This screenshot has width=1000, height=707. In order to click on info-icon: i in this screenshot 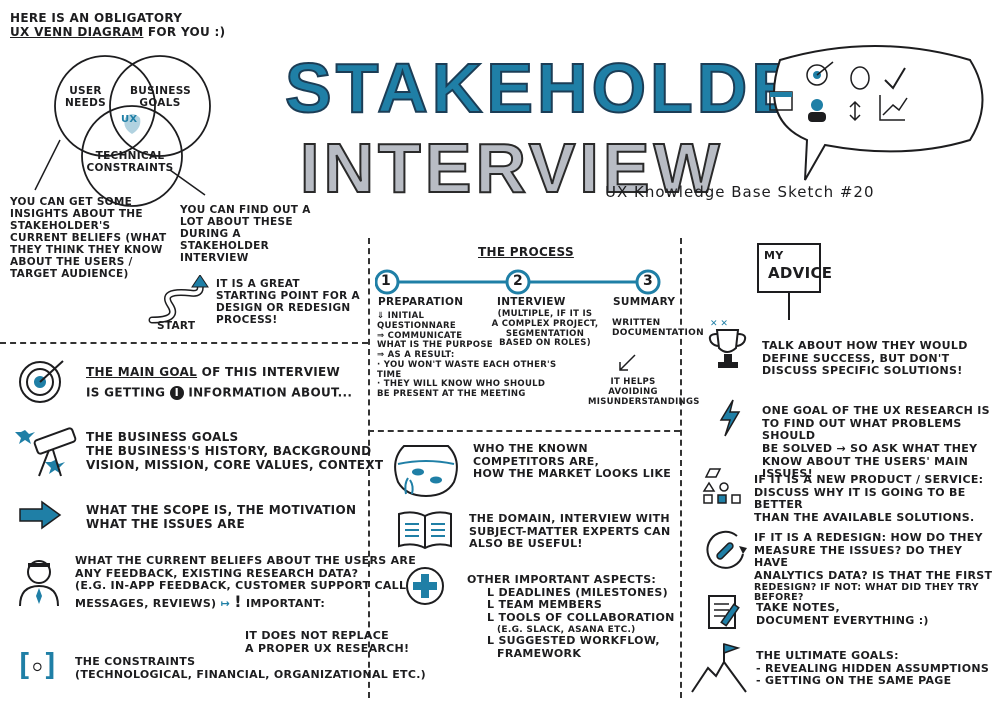, I will do `click(176, 393)`.